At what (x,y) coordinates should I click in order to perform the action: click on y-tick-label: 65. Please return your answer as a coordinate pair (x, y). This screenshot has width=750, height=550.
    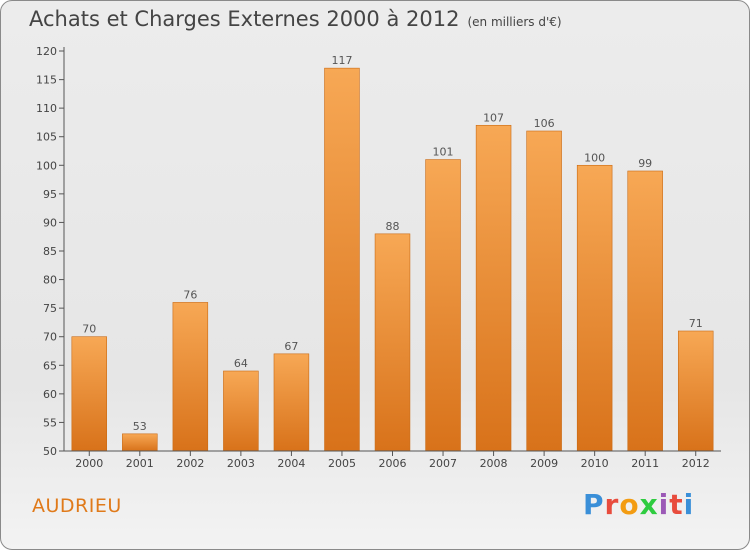
    Looking at the image, I should click on (50, 365).